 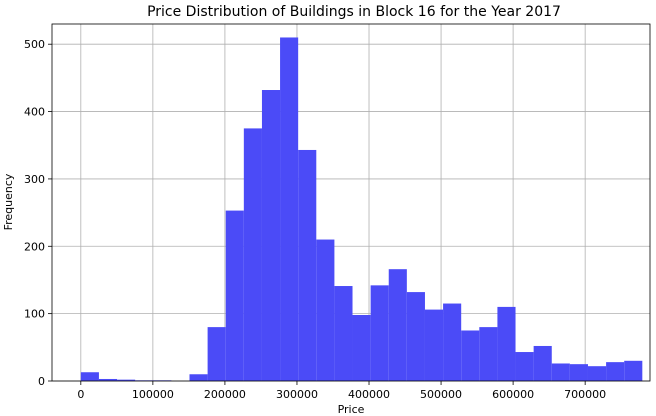 I want to click on x-tick-label: 700000, so click(x=585, y=394).